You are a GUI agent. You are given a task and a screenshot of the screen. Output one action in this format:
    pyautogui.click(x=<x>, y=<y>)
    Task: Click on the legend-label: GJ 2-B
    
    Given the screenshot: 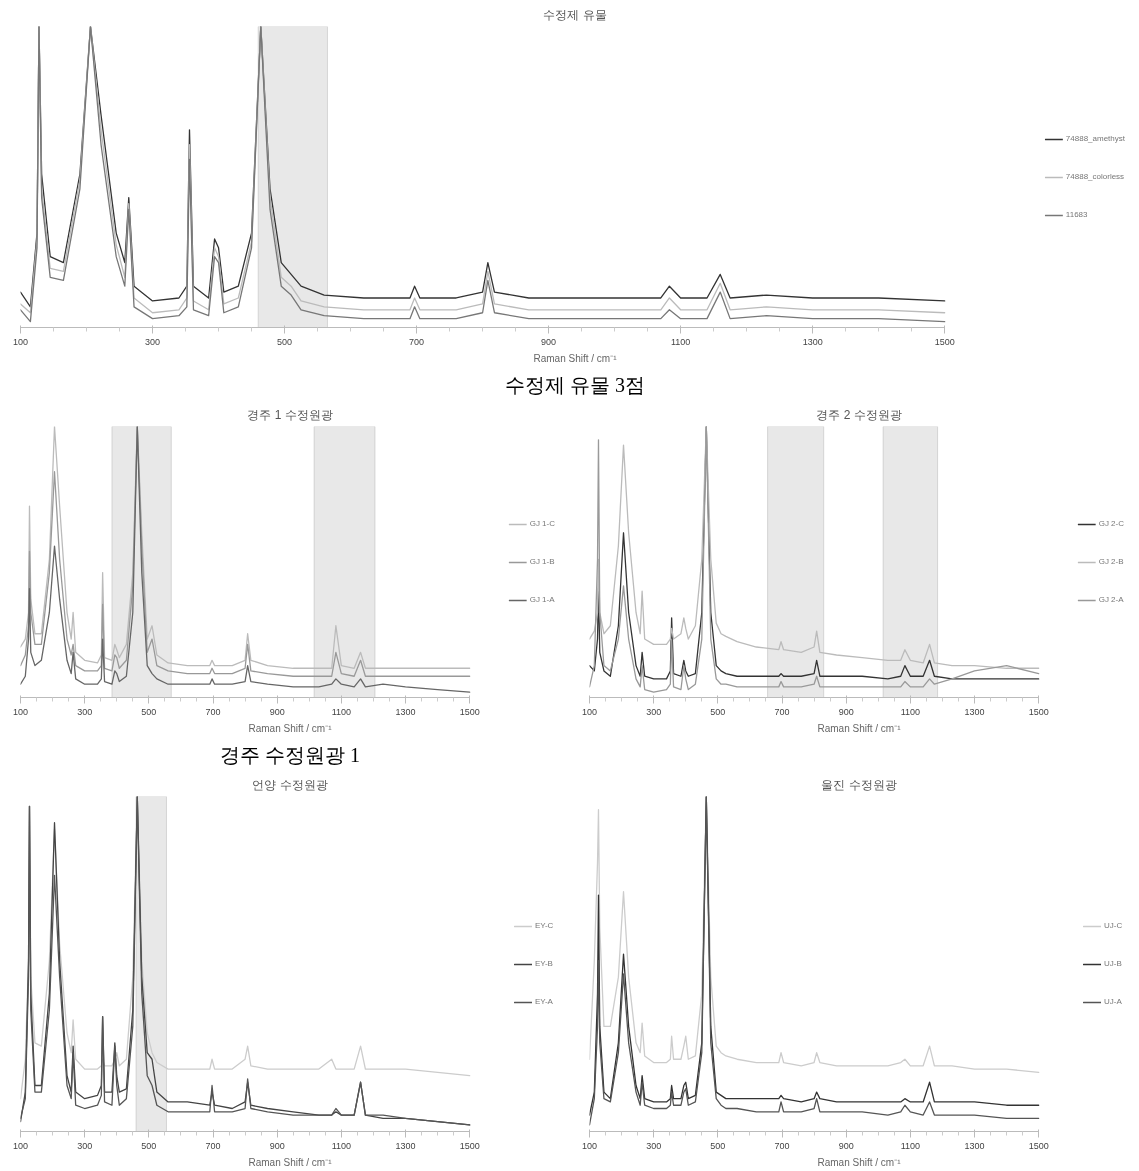 What is the action you would take?
    pyautogui.click(x=1111, y=561)
    